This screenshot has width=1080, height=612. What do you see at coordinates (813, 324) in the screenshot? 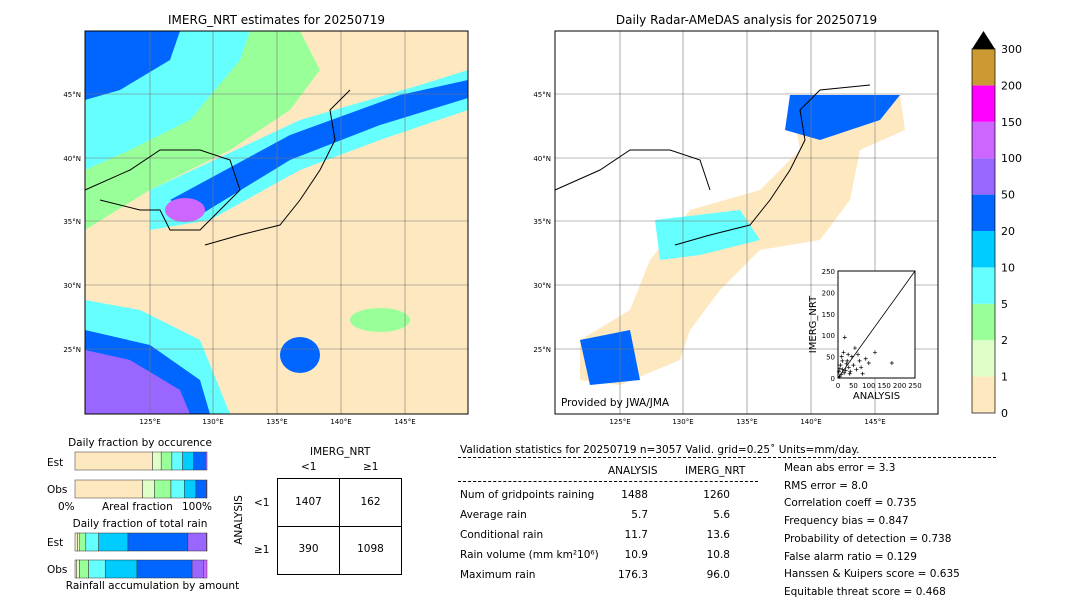
I see `scatter-ylabel: IMERG_NRT` at bounding box center [813, 324].